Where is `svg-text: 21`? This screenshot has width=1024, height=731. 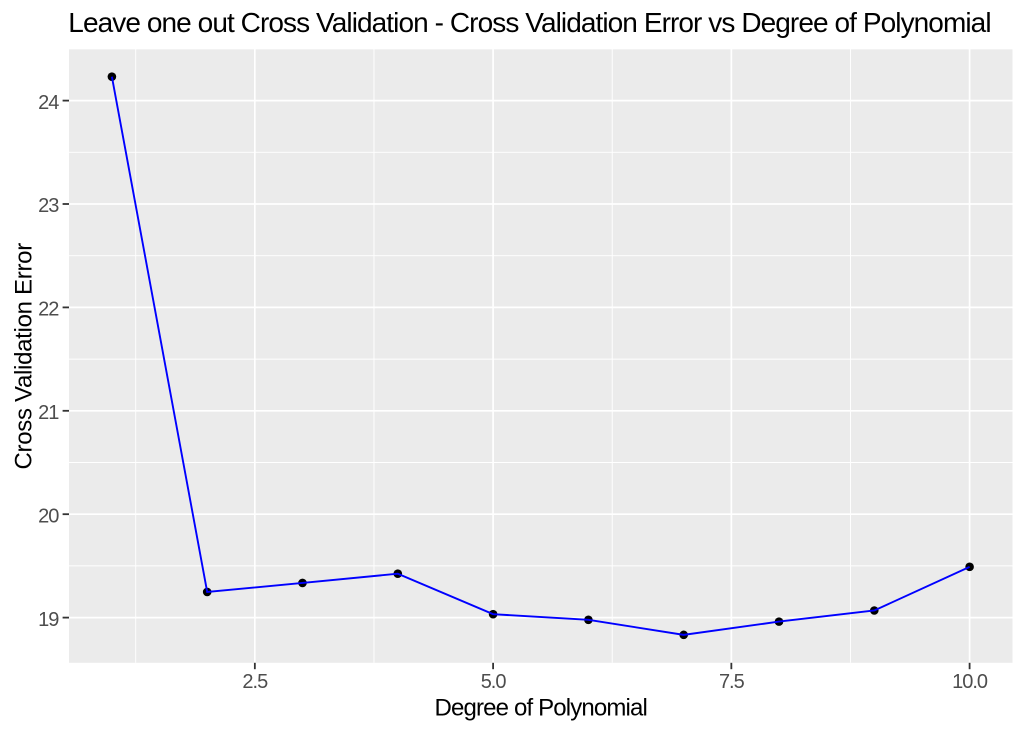
svg-text: 21 is located at coordinates (48, 413).